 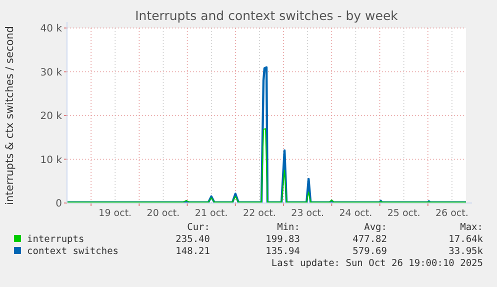 I want to click on x-tick-label: 24 oct., so click(x=355, y=213).